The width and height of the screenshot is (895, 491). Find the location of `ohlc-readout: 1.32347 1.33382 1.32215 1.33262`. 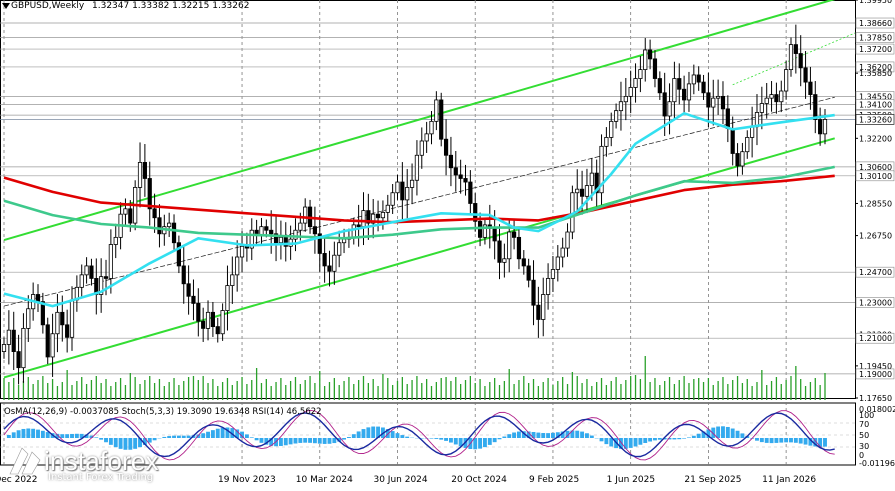

ohlc-readout: 1.32347 1.33382 1.32215 1.33262 is located at coordinates (170, 6).